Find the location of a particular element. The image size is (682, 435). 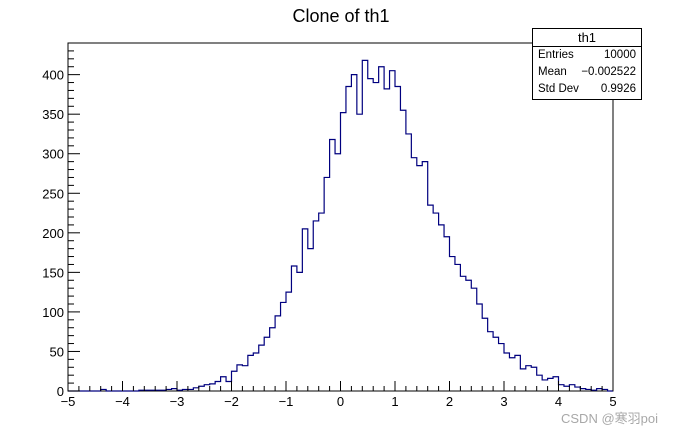

svg-text: 1 is located at coordinates (394, 401).